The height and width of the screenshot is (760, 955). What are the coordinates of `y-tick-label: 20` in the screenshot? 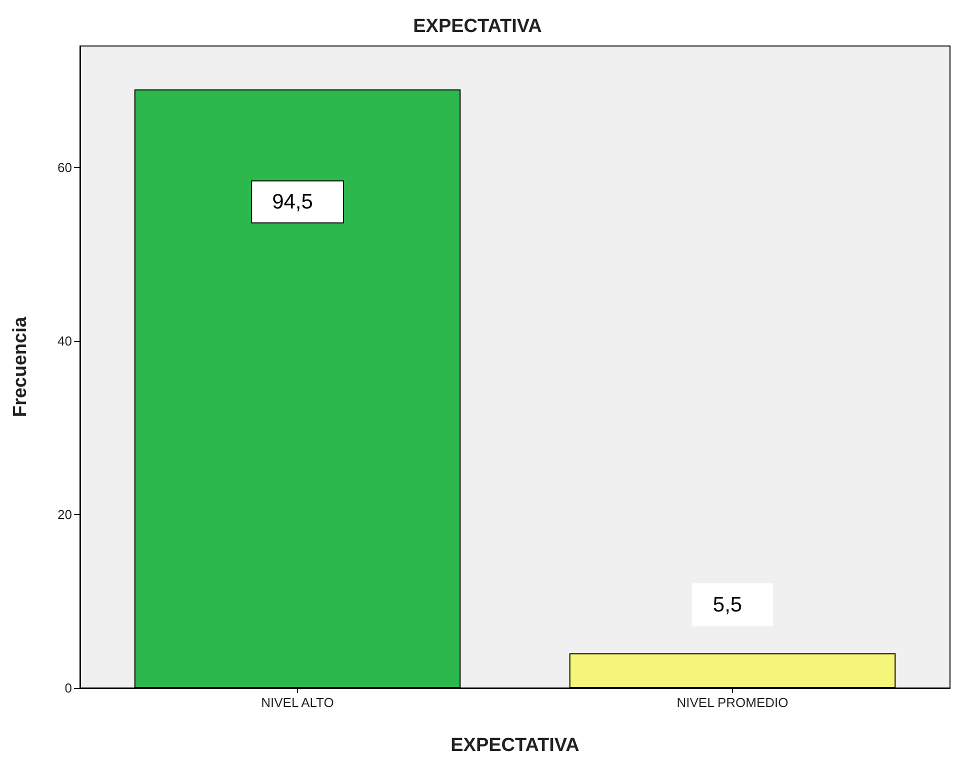 It's located at (65, 514).